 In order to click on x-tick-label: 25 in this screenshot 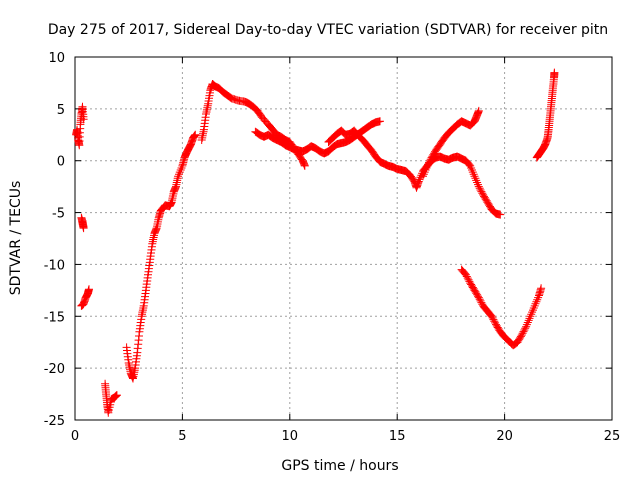, I will do `click(612, 436)`.